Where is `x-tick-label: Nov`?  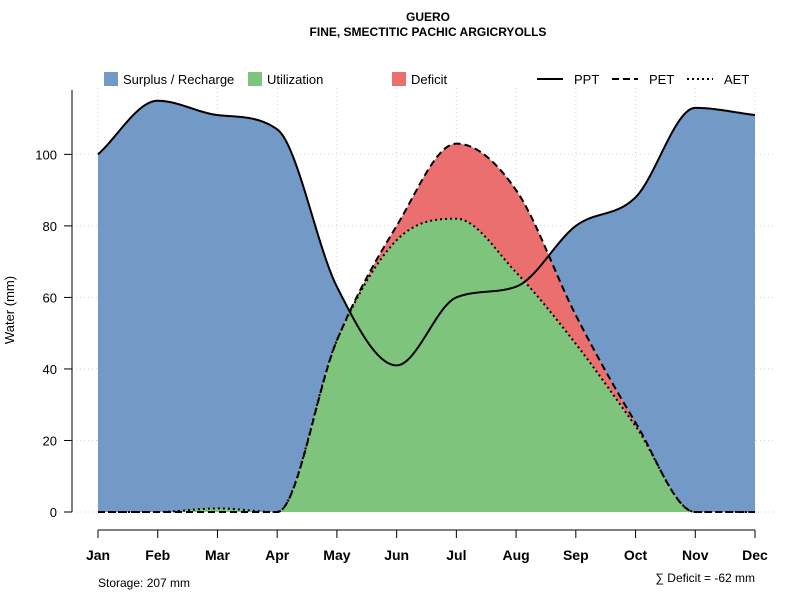 x-tick-label: Nov is located at coordinates (695, 555).